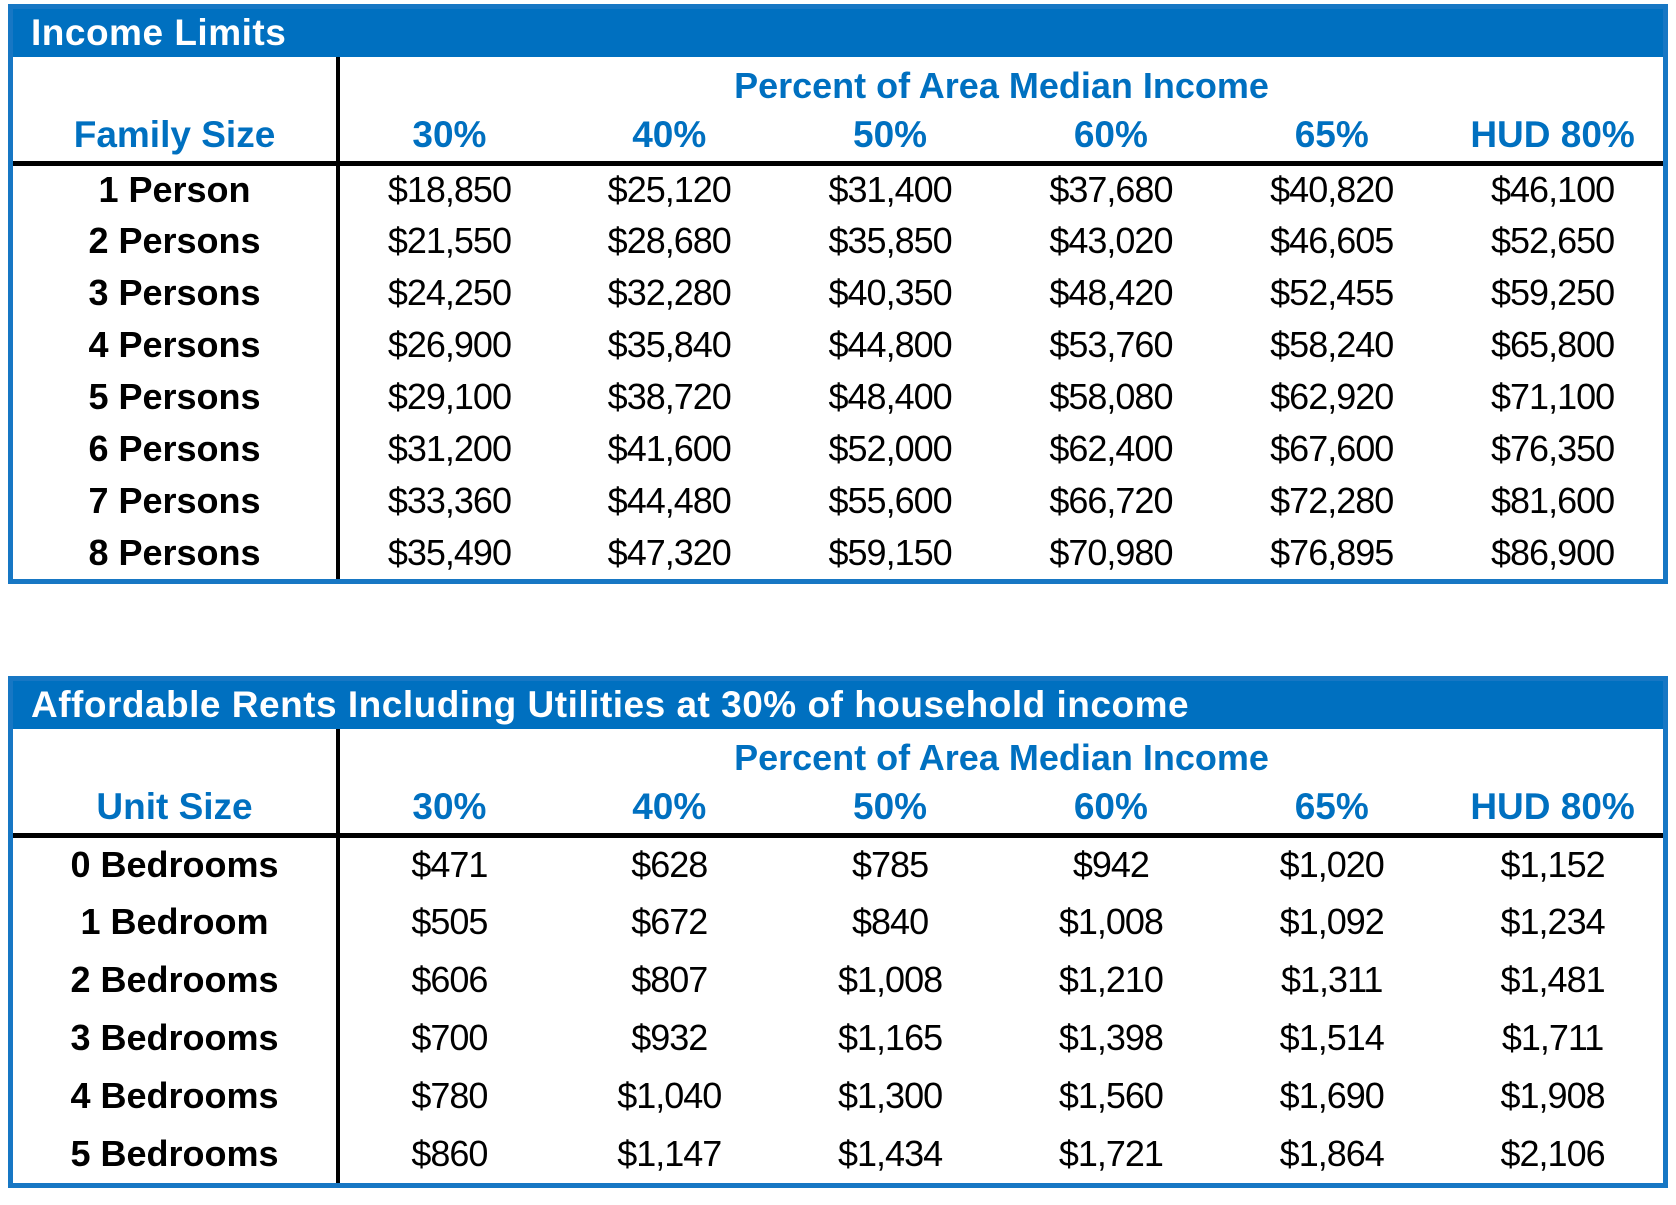  What do you see at coordinates (159, 32) in the screenshot?
I see `income-limits-title: Income Limits` at bounding box center [159, 32].